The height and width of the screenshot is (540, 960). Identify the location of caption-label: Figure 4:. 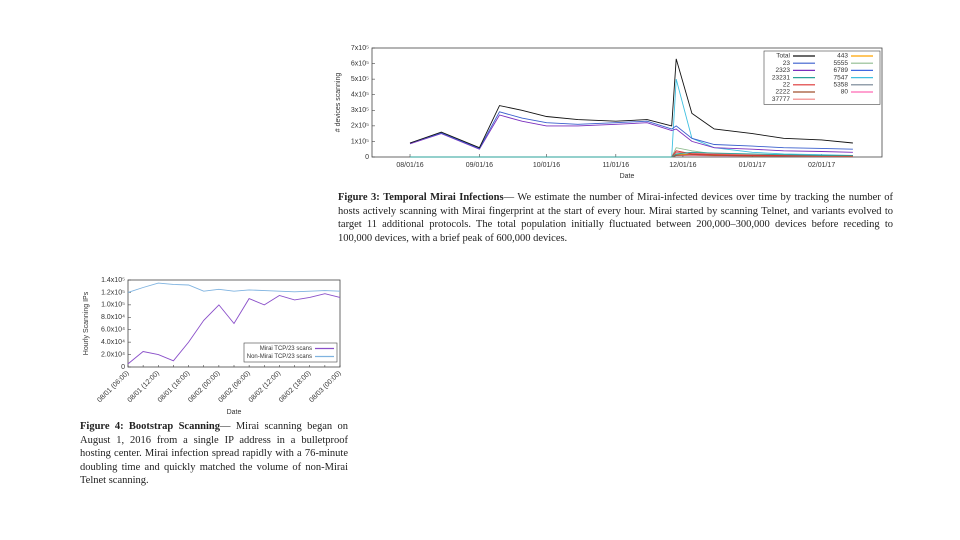
(102, 426).